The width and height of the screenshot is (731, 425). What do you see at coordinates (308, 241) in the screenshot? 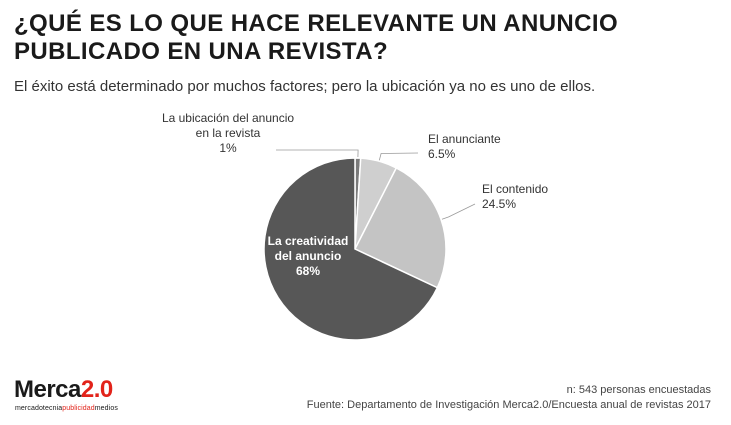
I see `slice-label-line: La creatividad` at bounding box center [308, 241].